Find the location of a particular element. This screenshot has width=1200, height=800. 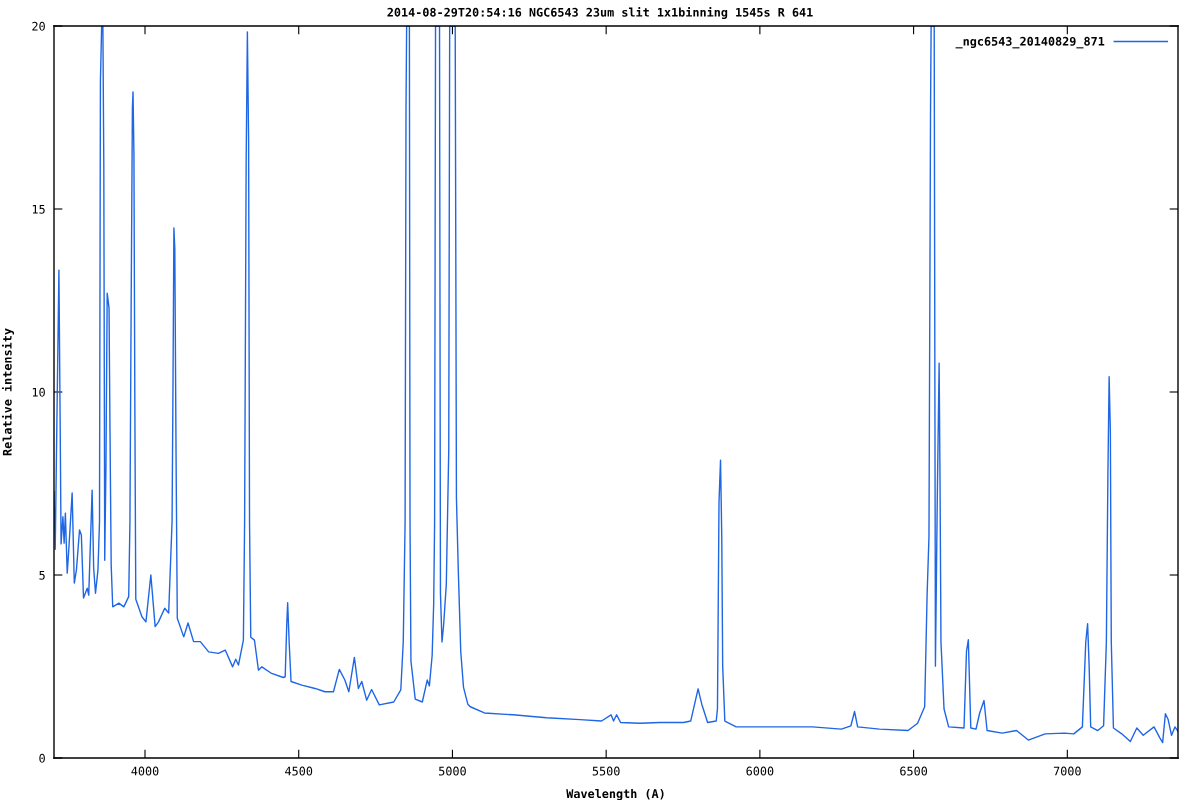

x-tick-label: 4500 is located at coordinates (299, 771).